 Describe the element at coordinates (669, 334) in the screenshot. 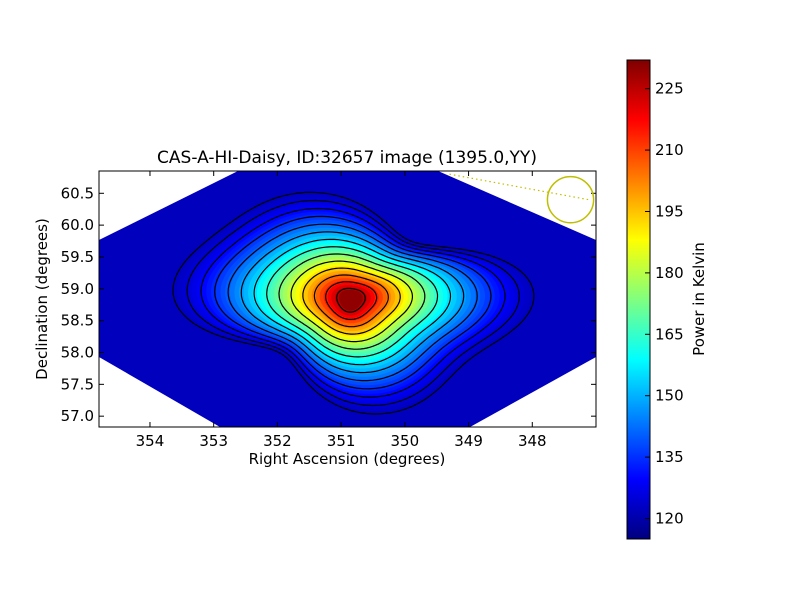

I see `colorbar-tick-label: 165` at that location.